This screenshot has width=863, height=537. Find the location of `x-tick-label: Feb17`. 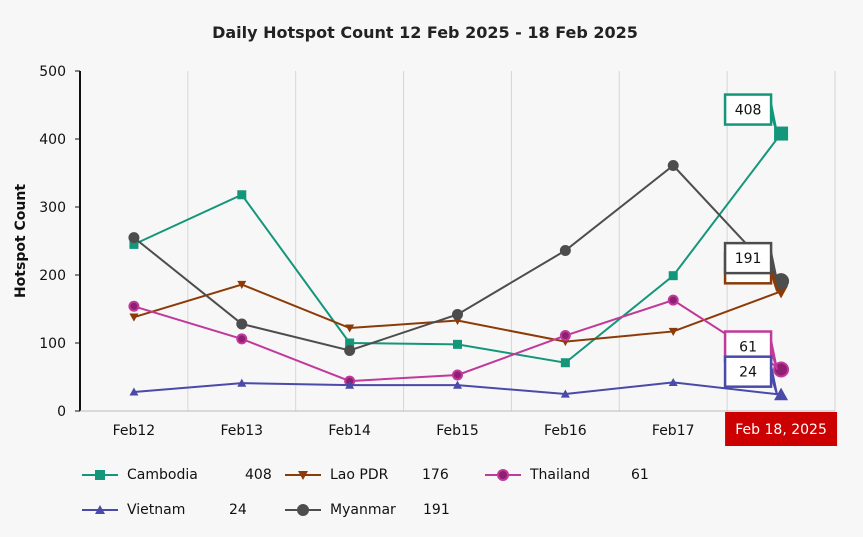

x-tick-label: Feb17 is located at coordinates (673, 431).